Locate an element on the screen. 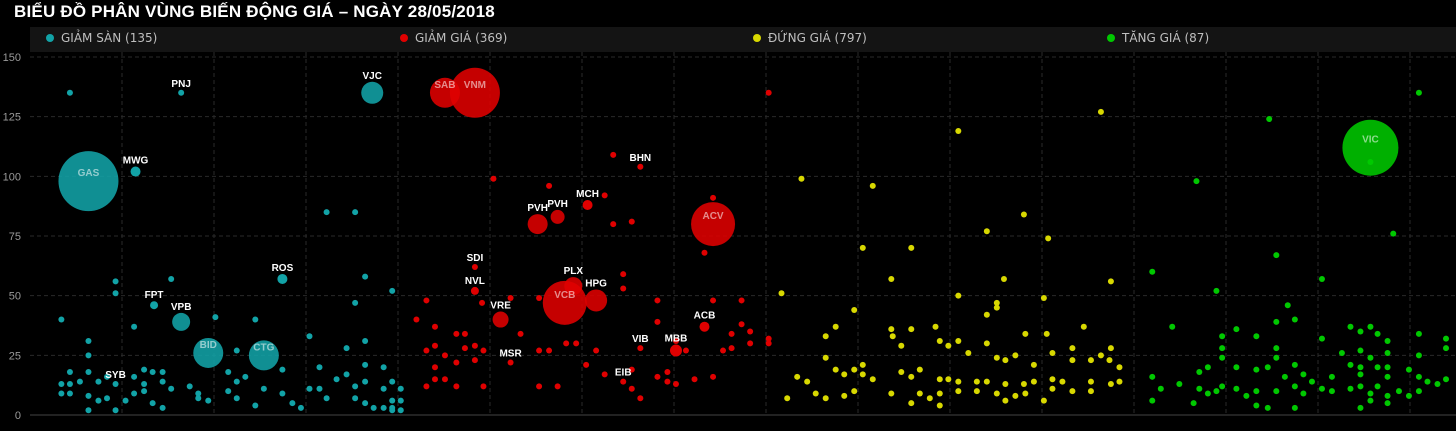  y-tick-label: 75 is located at coordinates (15, 237).